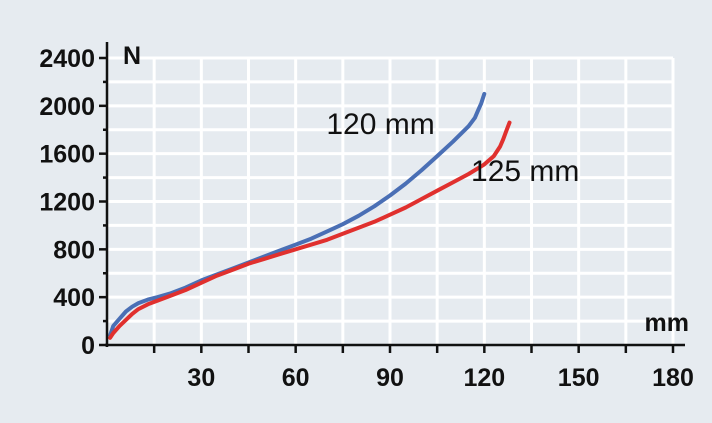 The image size is (712, 423). What do you see at coordinates (673, 378) in the screenshot?
I see `x-tick-label: 180` at bounding box center [673, 378].